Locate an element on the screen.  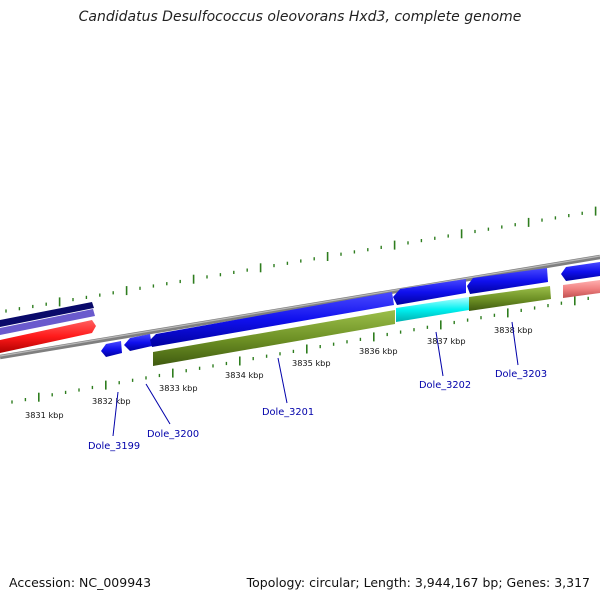
cds-right-pink is located at coordinates (581, 289).